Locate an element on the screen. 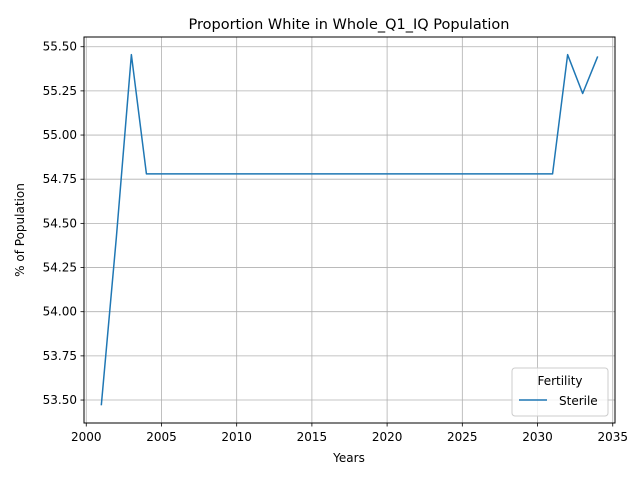 This screenshot has width=640, height=480. y-tick-label: 55.50 is located at coordinates (60, 47).